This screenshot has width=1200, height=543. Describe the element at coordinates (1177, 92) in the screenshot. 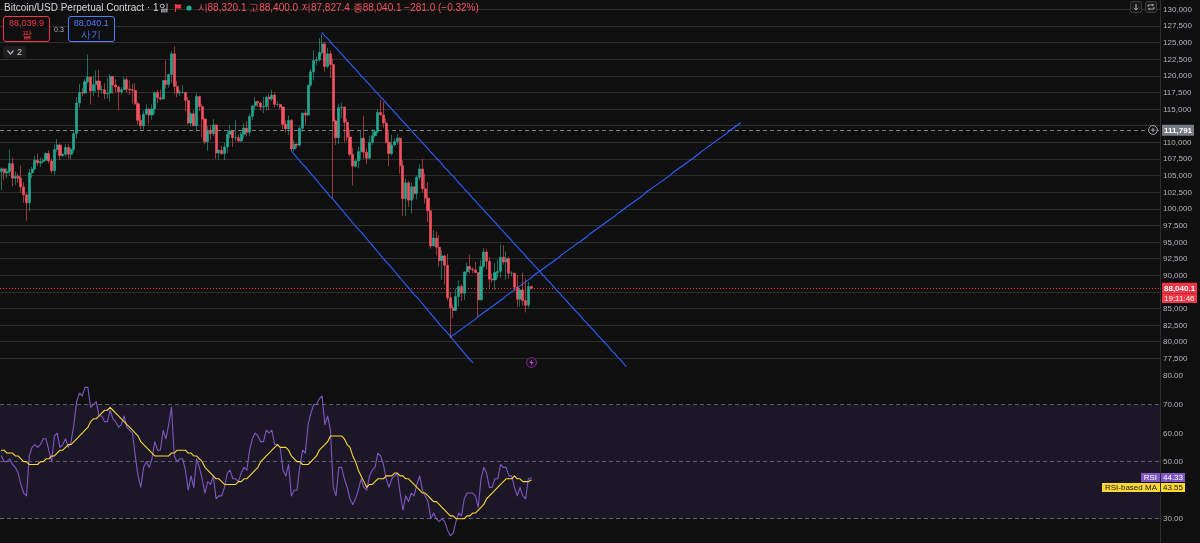

I see `y-tick-label: 117,500` at that location.